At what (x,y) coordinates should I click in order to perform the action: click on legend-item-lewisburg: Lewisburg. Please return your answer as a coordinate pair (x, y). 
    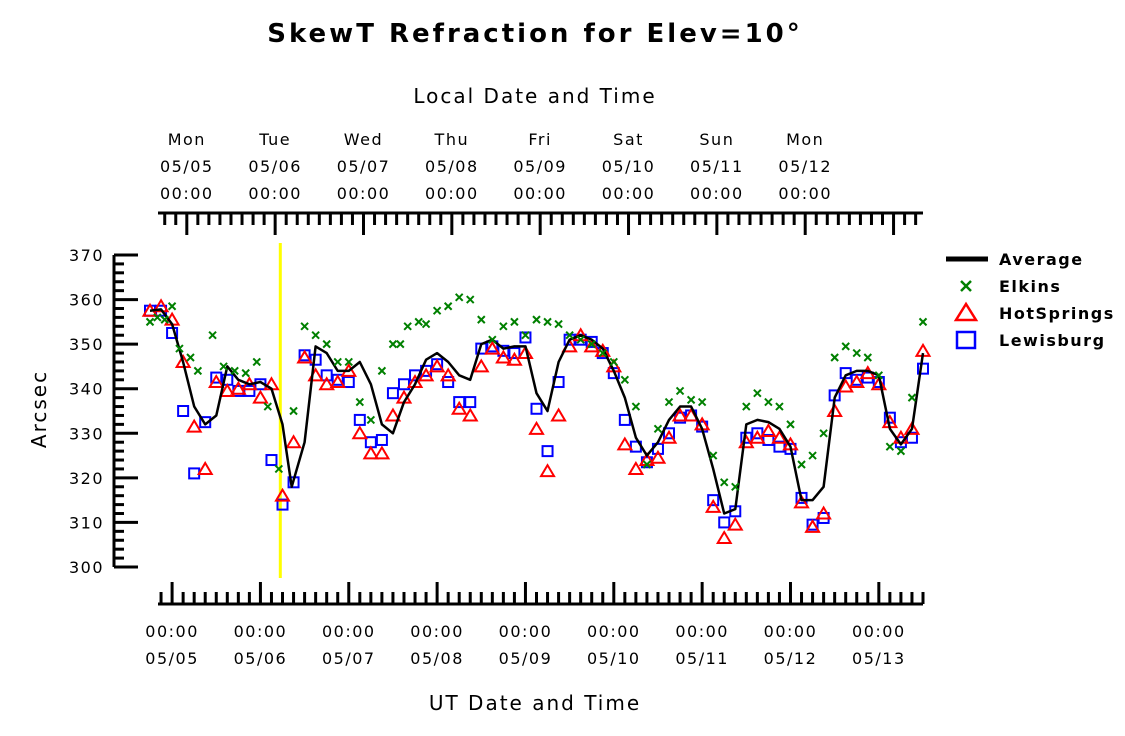
    Looking at the image, I should click on (1030, 340).